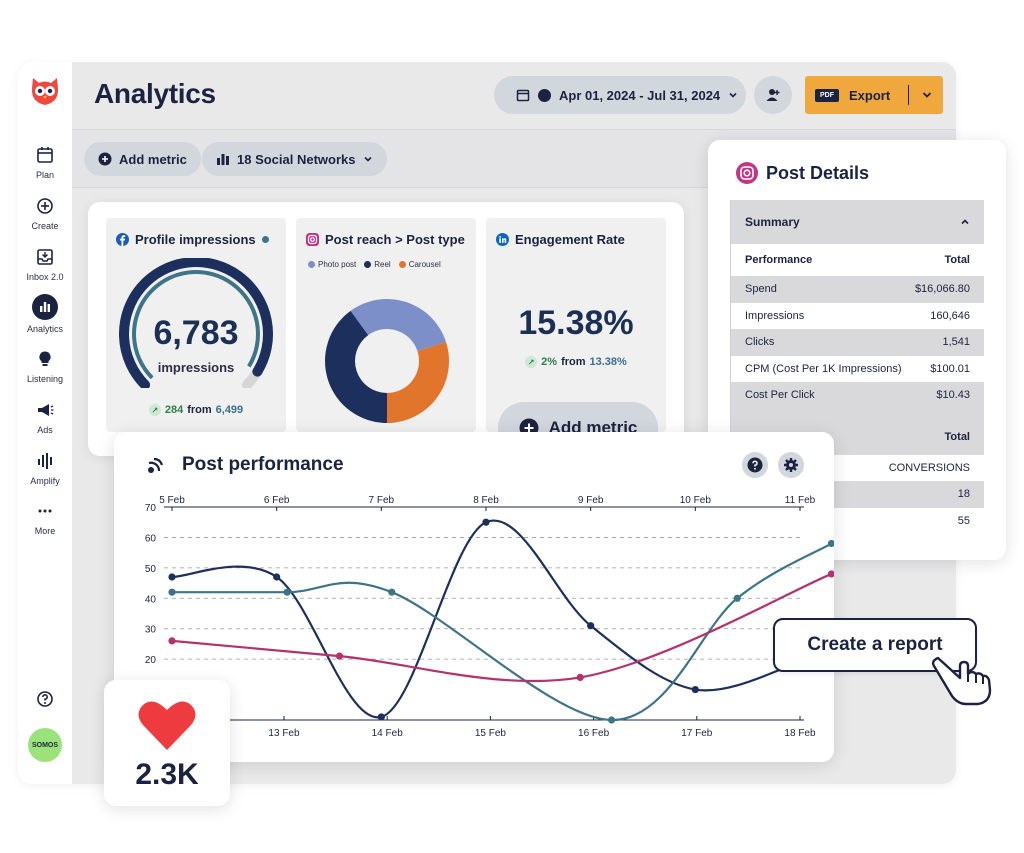 This screenshot has height=853, width=1024. I want to click on row-label: CPM (Cost Per 1K Impressions), so click(823, 368).